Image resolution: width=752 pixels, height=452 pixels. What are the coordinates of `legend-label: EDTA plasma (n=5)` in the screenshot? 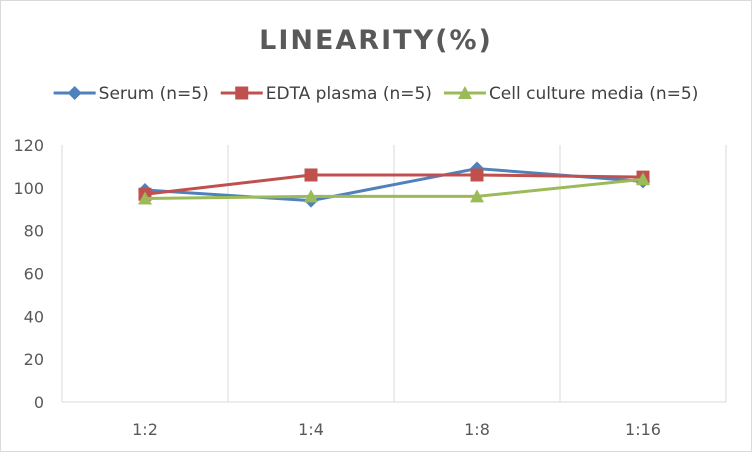 It's located at (349, 94).